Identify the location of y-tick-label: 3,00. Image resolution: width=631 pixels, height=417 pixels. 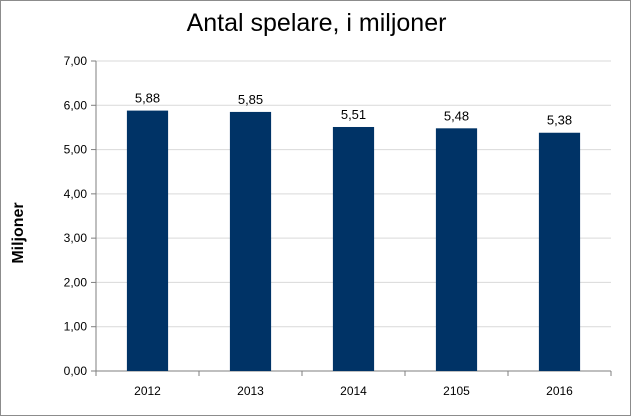
(76, 238).